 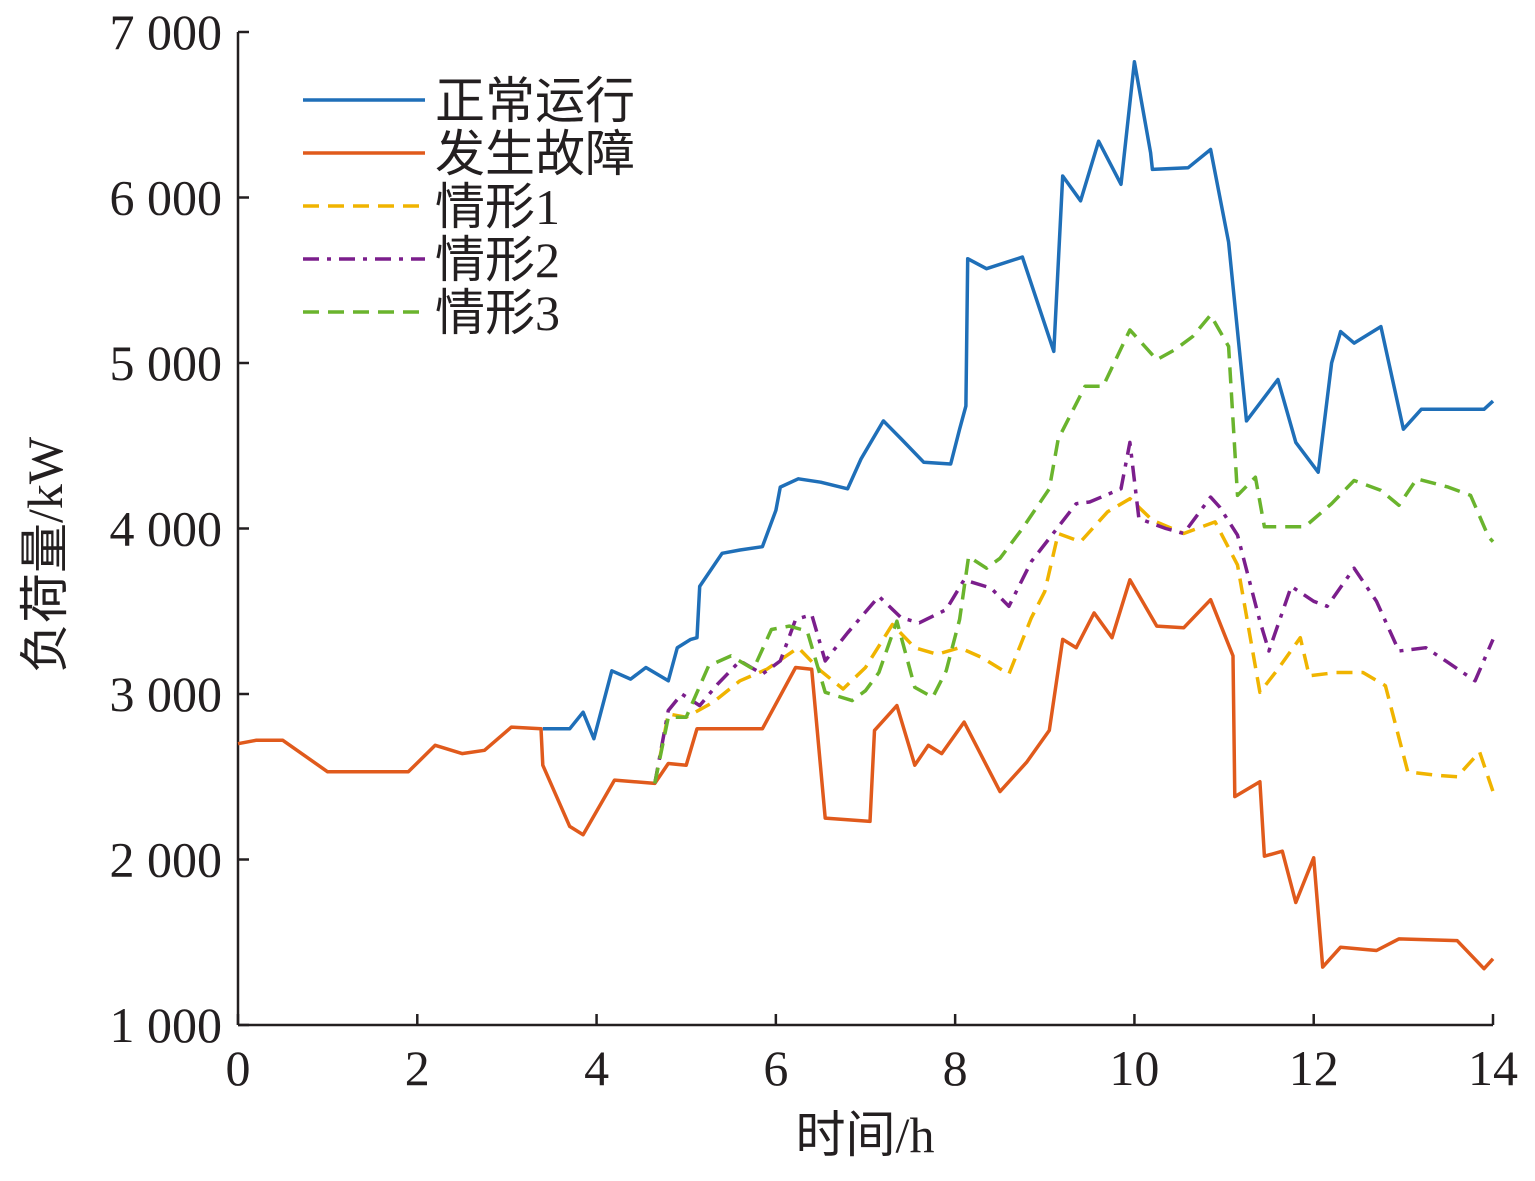 What do you see at coordinates (1493, 1068) in the screenshot?
I see `x-tick-label: 14` at bounding box center [1493, 1068].